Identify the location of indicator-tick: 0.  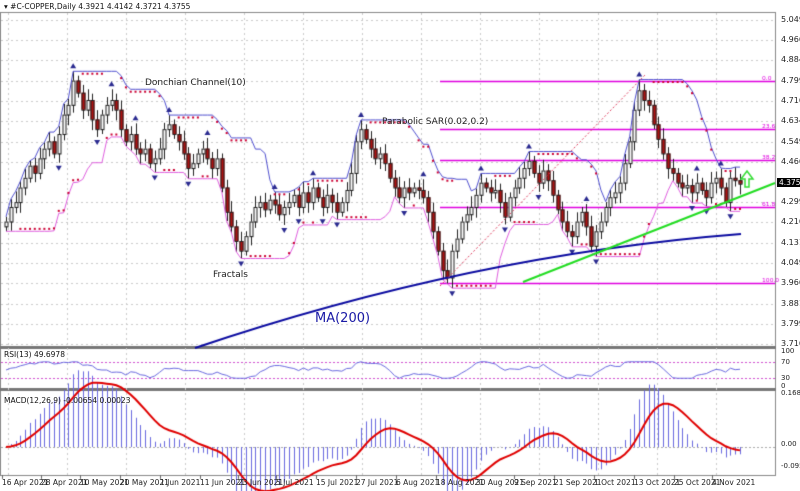
(783, 386).